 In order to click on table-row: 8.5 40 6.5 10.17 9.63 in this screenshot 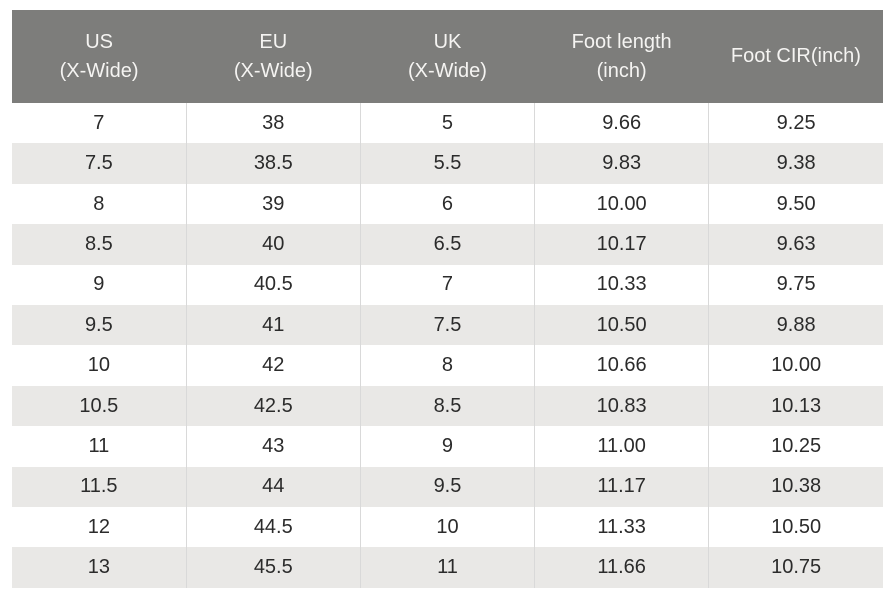, I will do `click(447, 244)`.